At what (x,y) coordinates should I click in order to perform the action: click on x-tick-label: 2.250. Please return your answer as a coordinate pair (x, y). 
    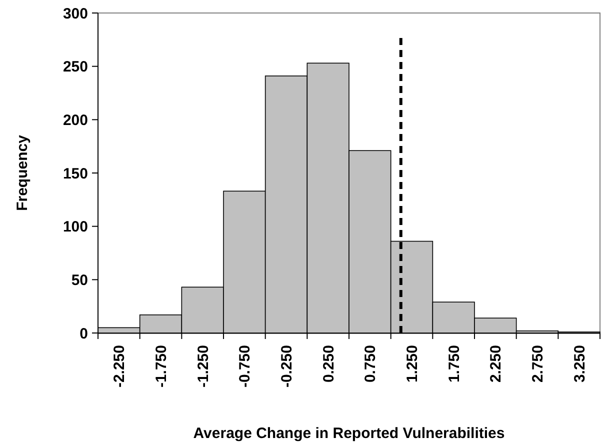
    Looking at the image, I should click on (496, 364).